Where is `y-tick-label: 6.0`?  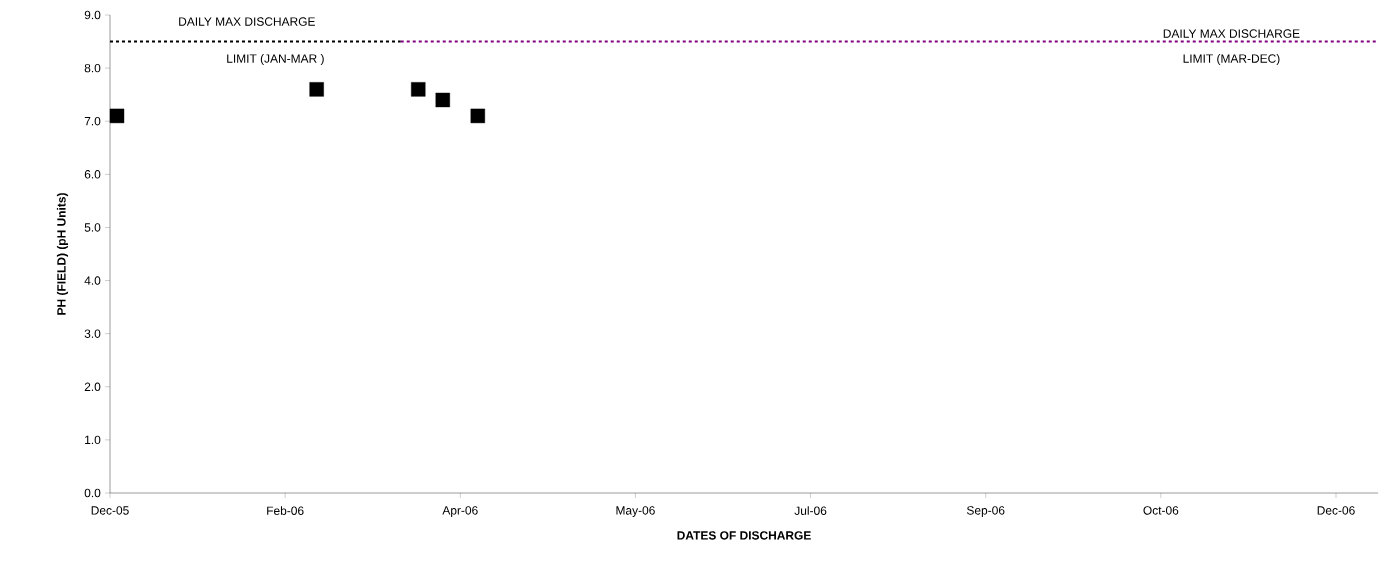
y-tick-label: 6.0 is located at coordinates (92, 174).